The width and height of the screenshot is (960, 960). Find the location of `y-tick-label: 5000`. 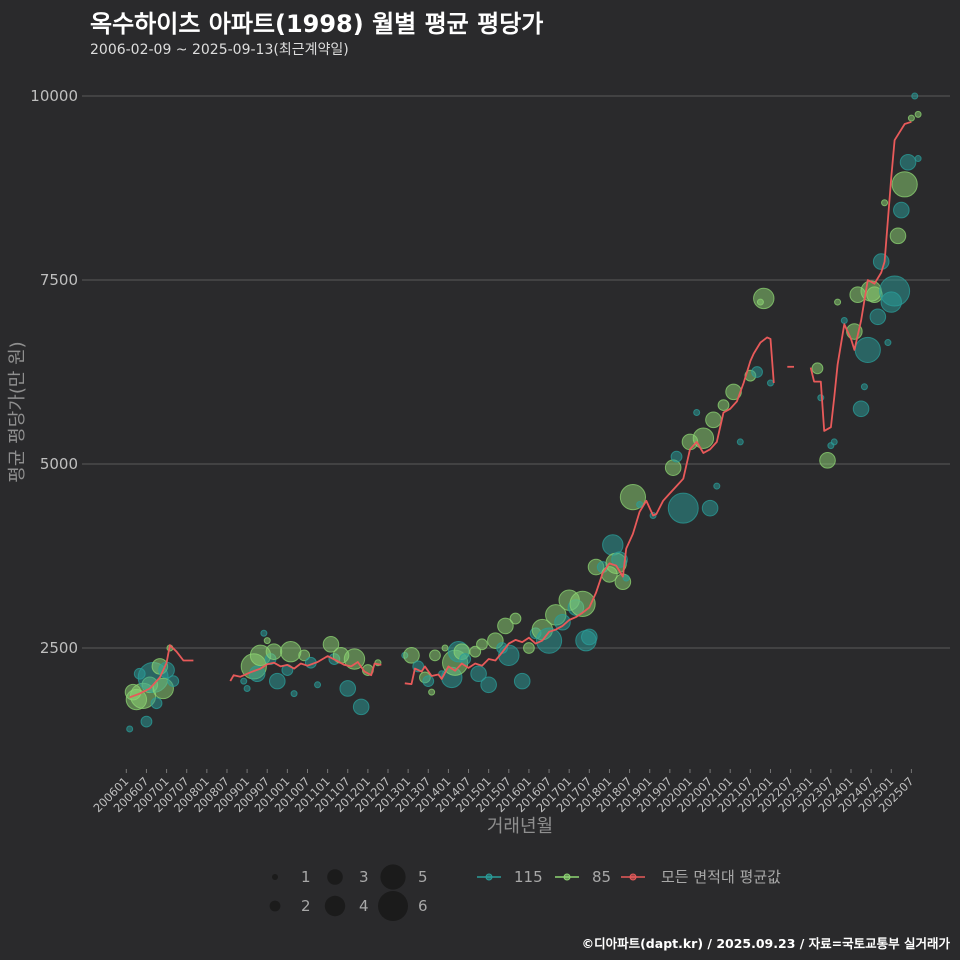

y-tick-label: 5000 is located at coordinates (59, 464).